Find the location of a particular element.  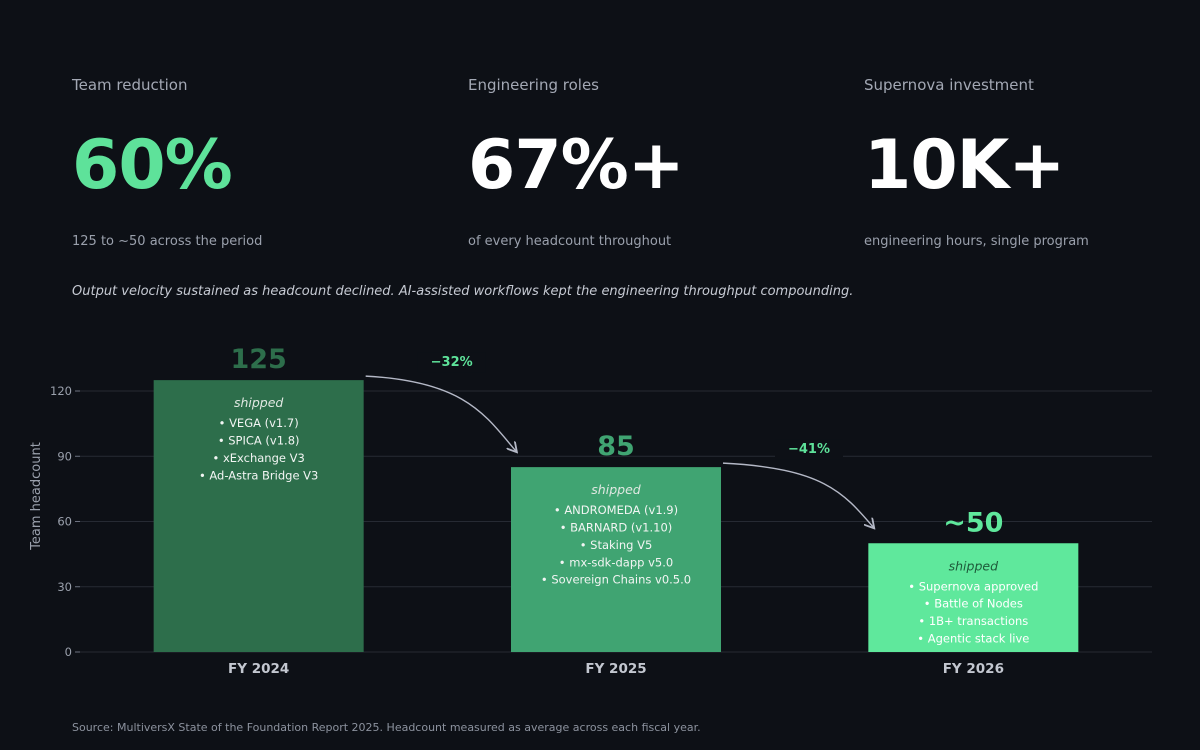

stat-label: Engineering roles is located at coordinates (533, 85).